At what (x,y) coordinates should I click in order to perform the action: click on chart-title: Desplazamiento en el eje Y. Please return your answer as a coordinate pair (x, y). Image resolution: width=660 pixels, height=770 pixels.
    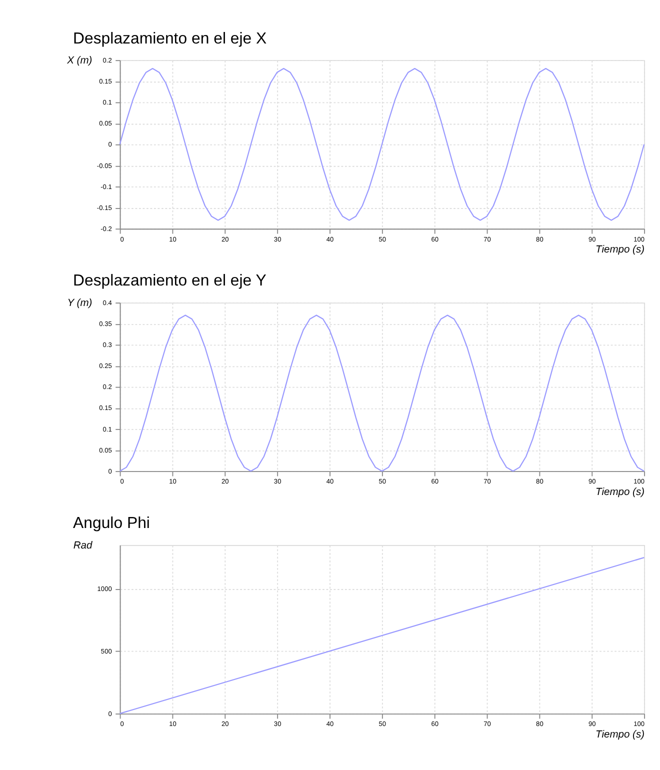
    Looking at the image, I should click on (170, 281).